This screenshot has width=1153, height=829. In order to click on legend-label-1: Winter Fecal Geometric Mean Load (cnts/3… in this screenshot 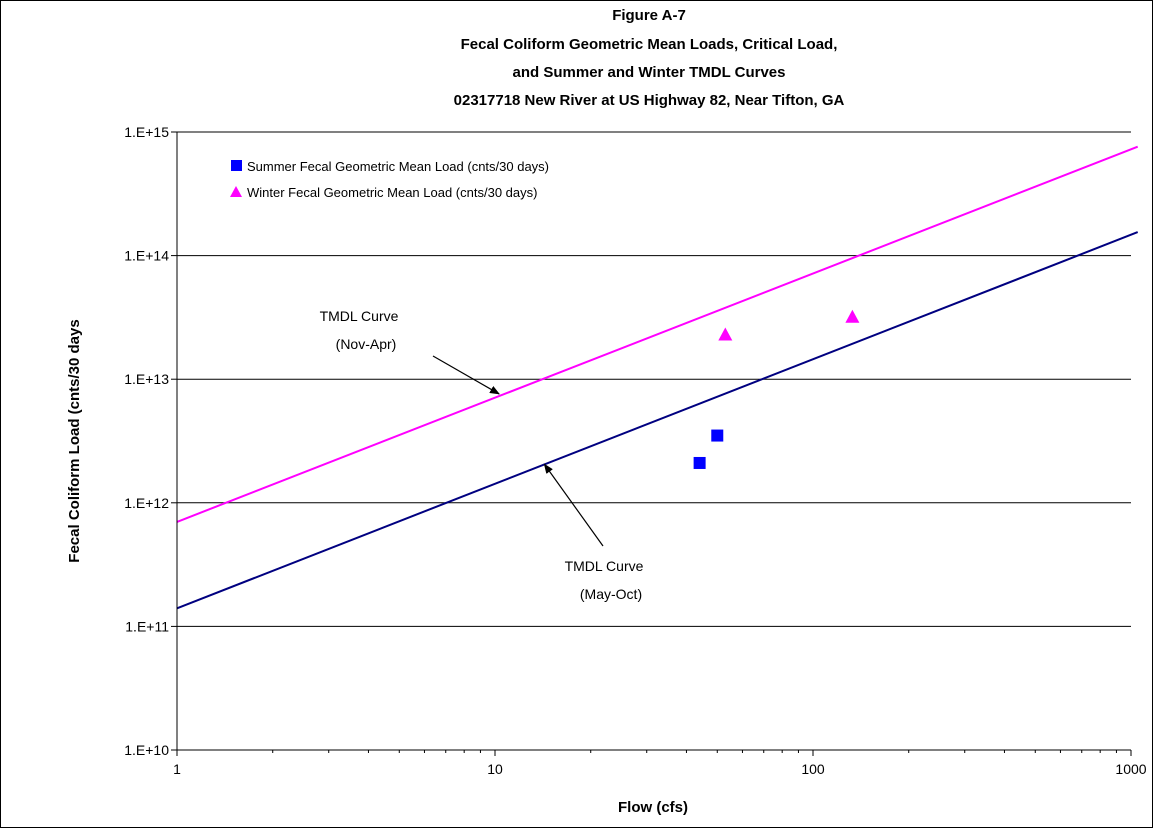, I will do `click(392, 192)`.